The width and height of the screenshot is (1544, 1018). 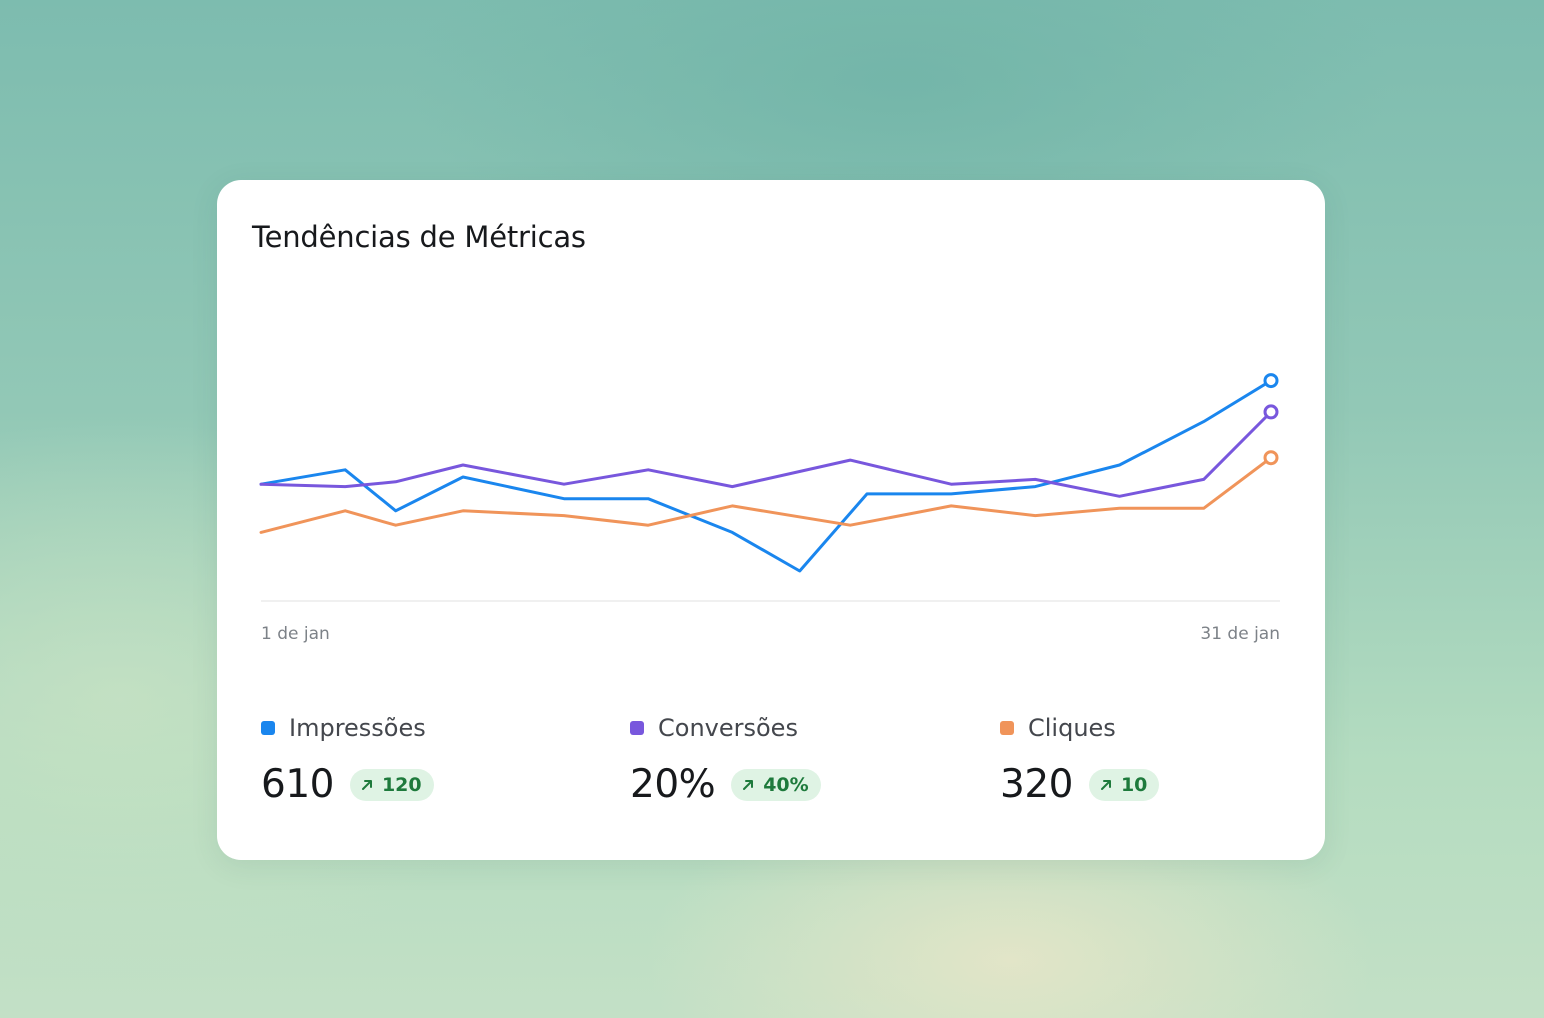 I want to click on trend-delta: 40%, so click(x=786, y=784).